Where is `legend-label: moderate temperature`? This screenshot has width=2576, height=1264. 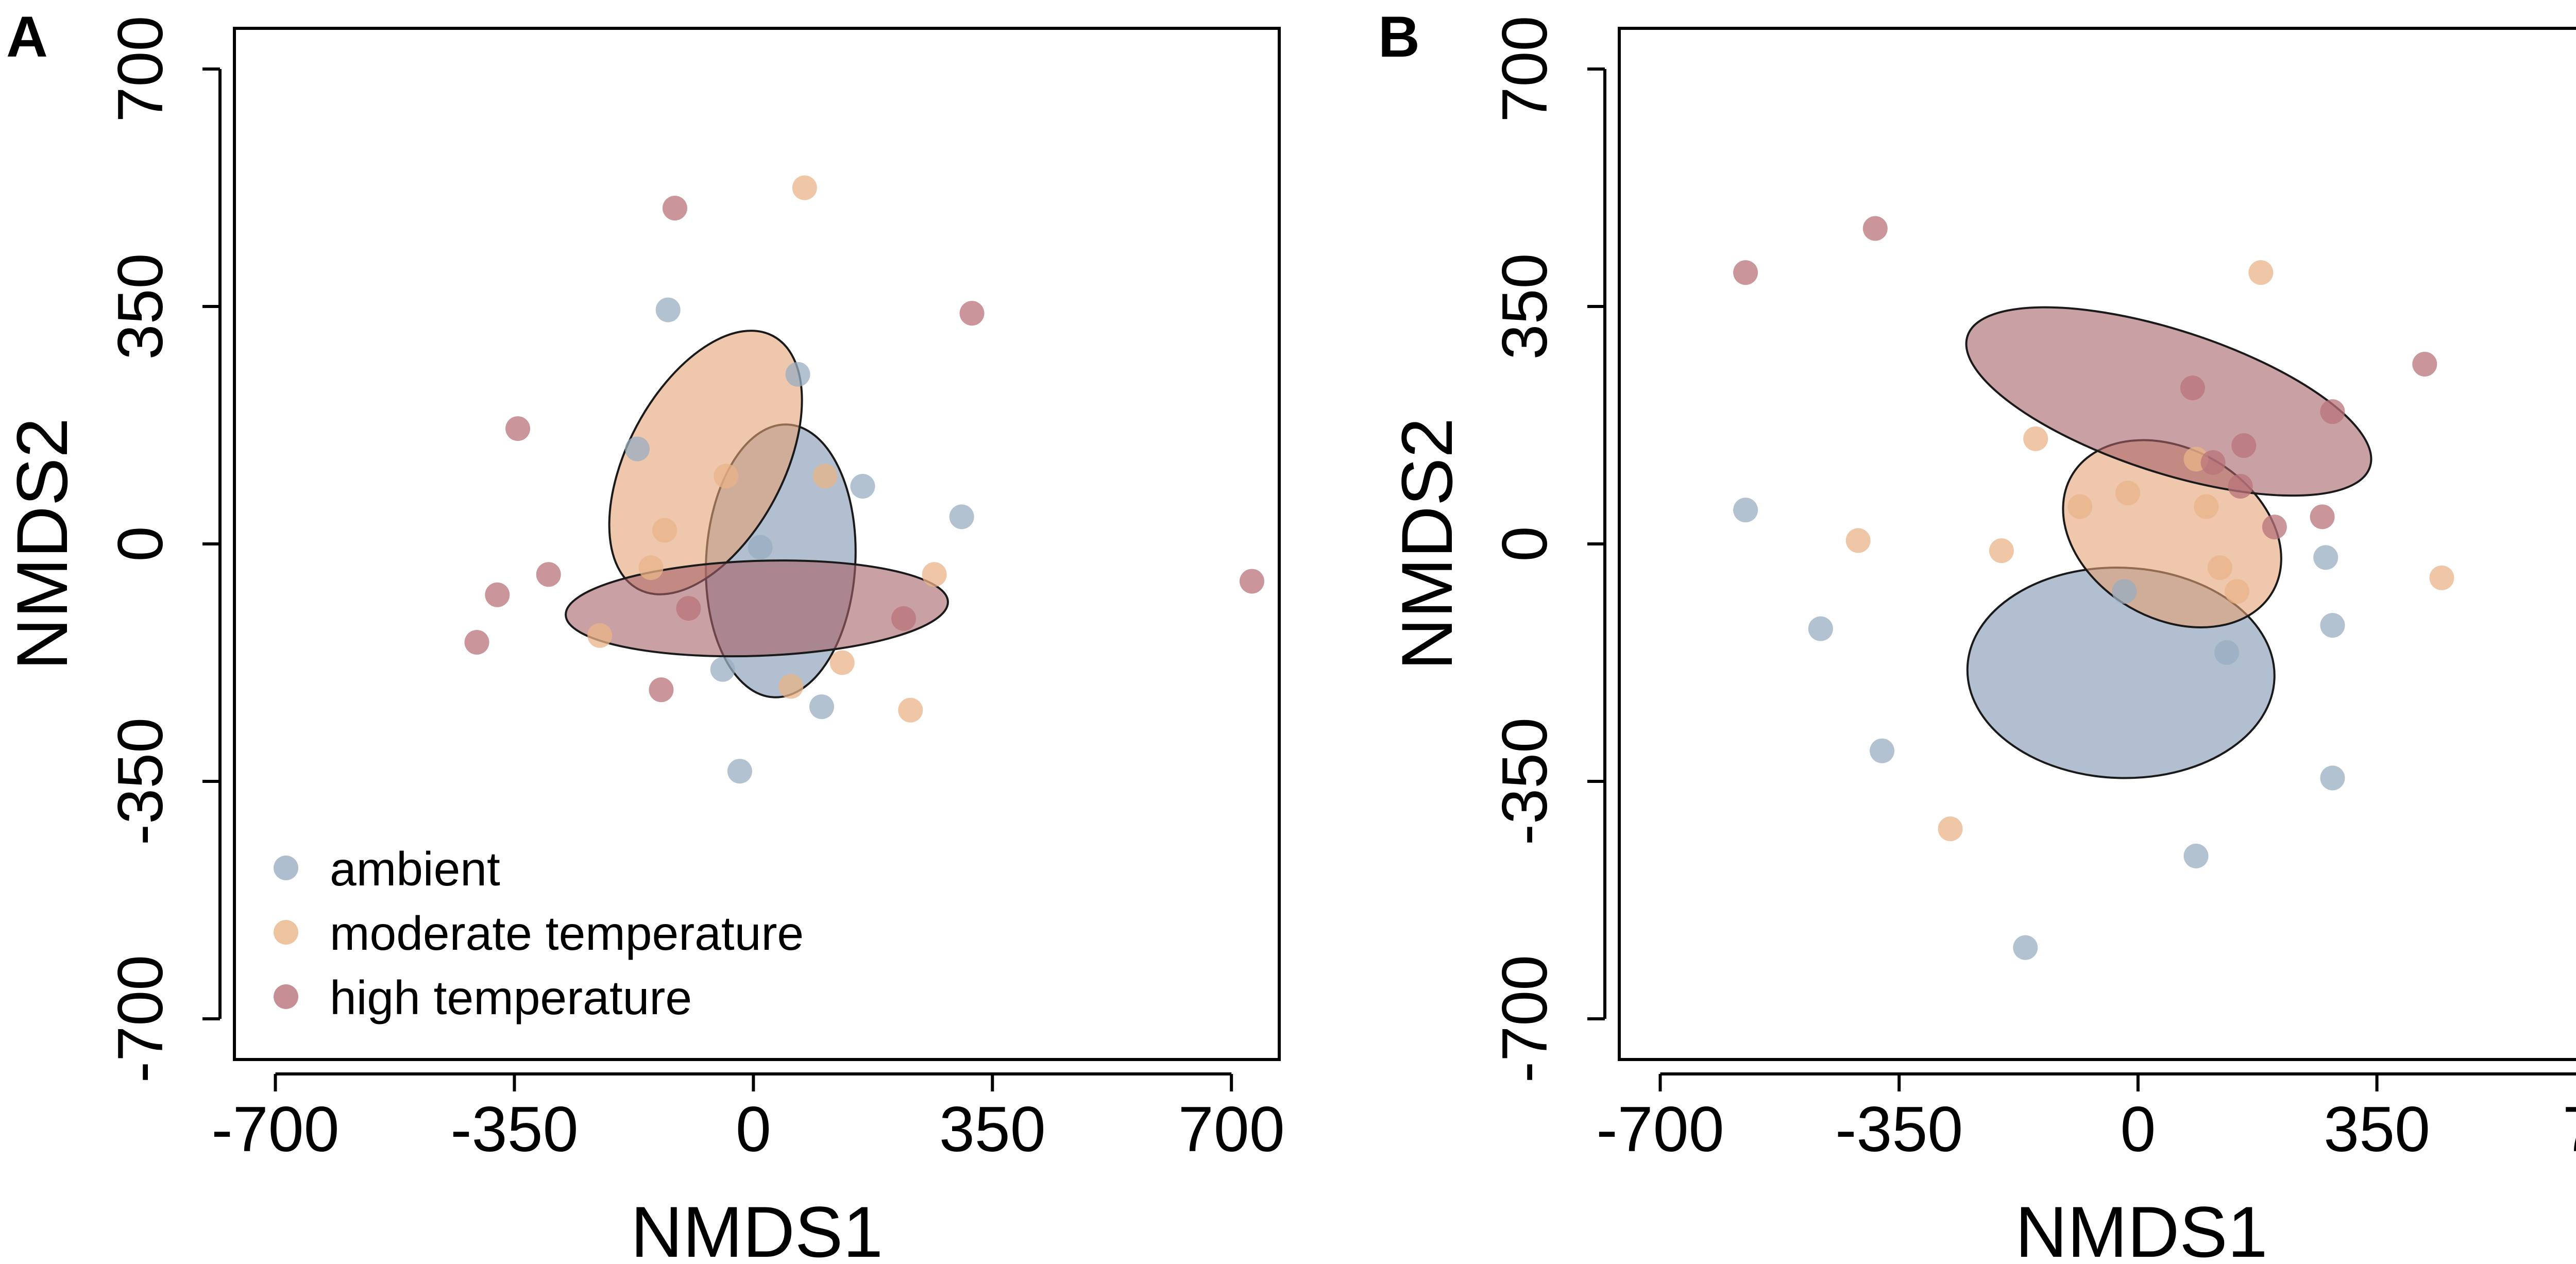
legend-label: moderate temperature is located at coordinates (567, 933).